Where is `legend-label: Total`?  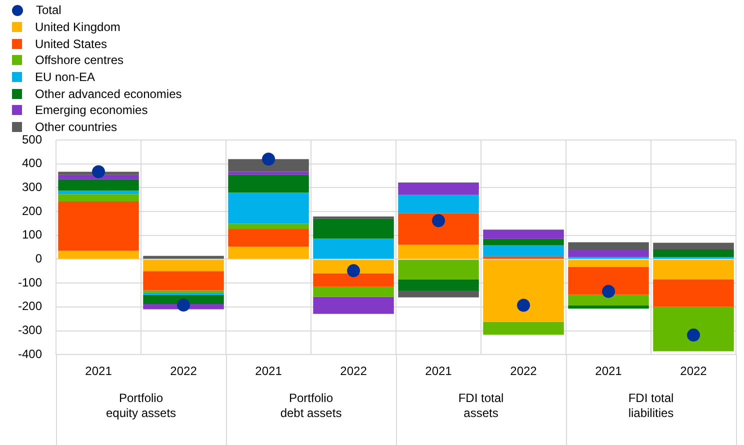
legend-label: Total is located at coordinates (49, 10).